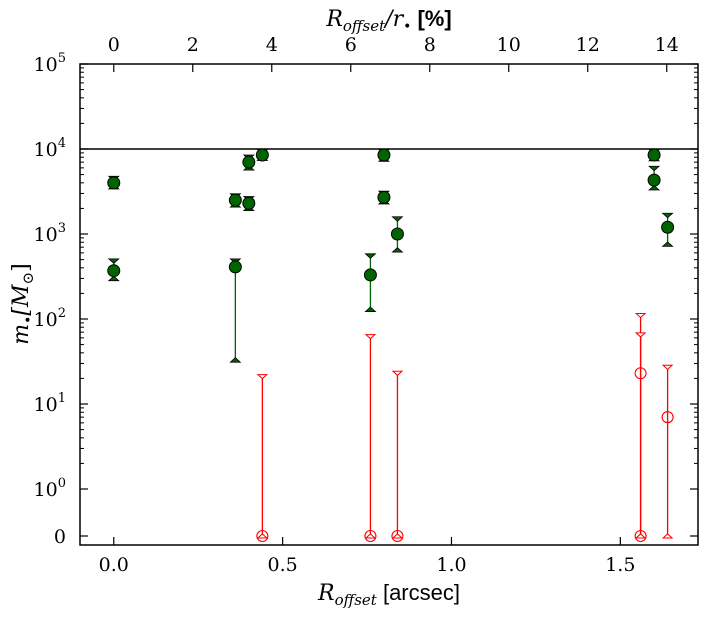  Describe the element at coordinates (509, 45) in the screenshot. I see `x2-tick-label: 10` at that location.